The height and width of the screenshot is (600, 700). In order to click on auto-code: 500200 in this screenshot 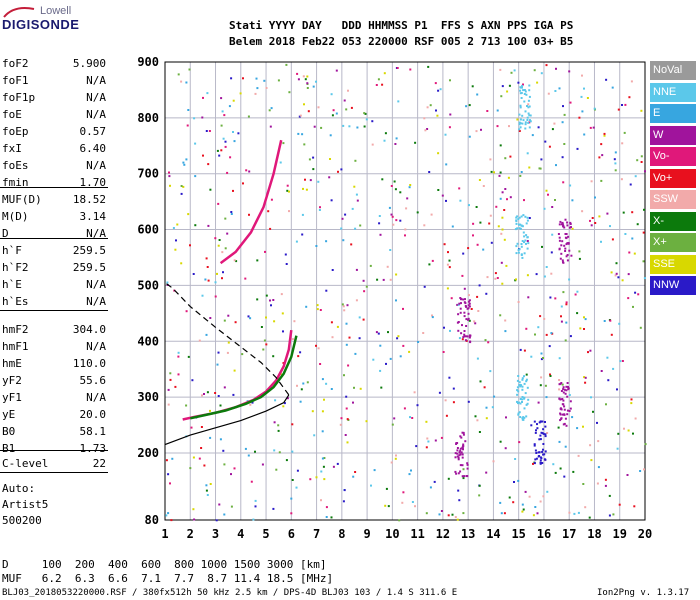, I will do `click(22, 520)`.